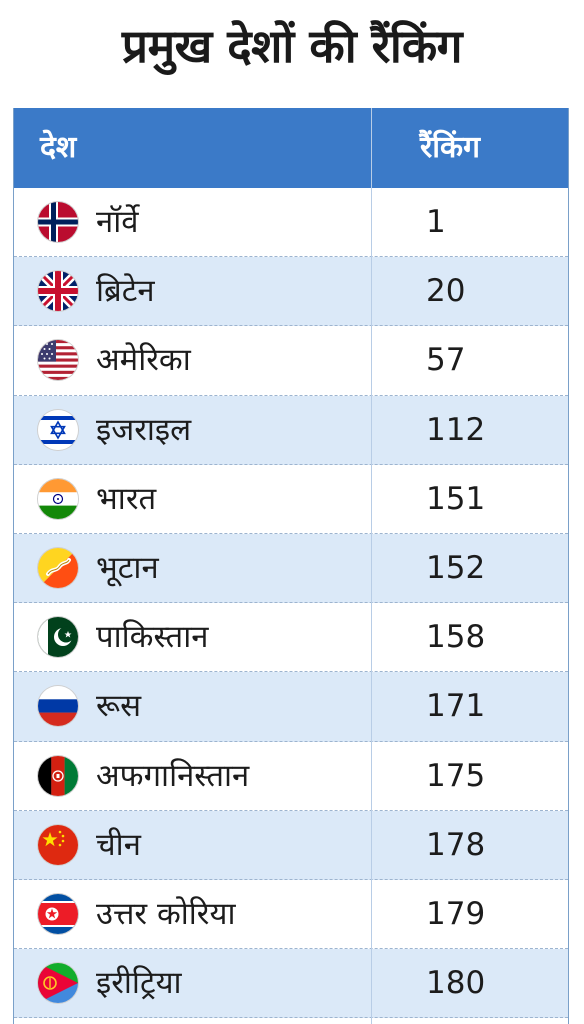 The width and height of the screenshot is (584, 1024). I want to click on country-name: भूटान, so click(127, 567).